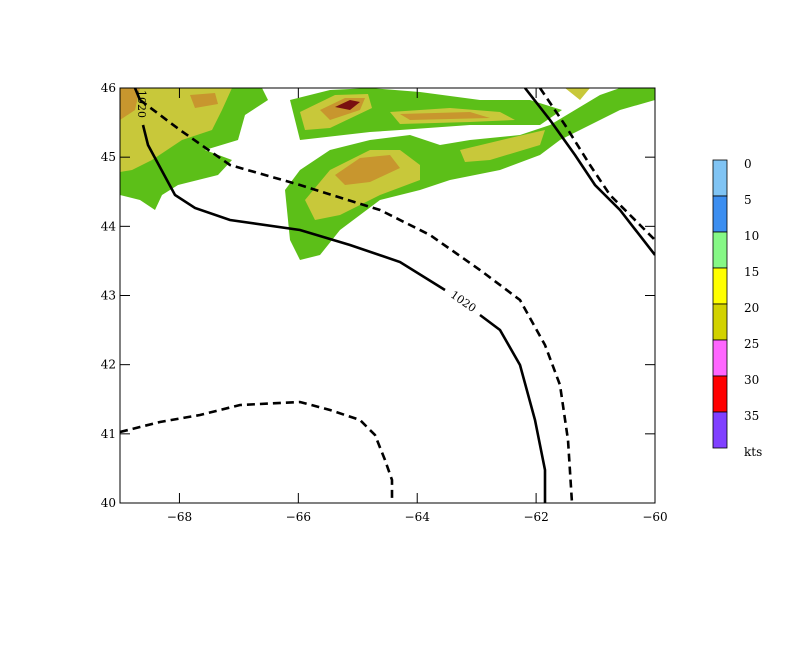  What do you see at coordinates (108, 157) in the screenshot?
I see `y-tick-label: 45` at bounding box center [108, 157].